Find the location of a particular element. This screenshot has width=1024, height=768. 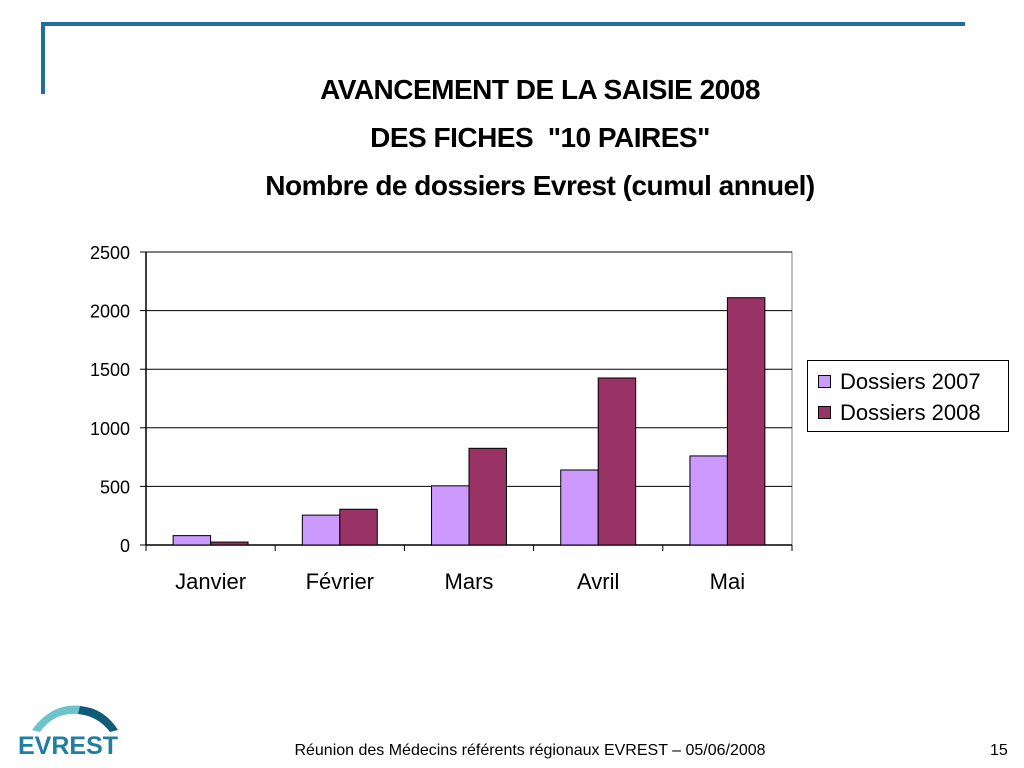

legend-label-2008: Dossiers 2008 is located at coordinates (910, 412).